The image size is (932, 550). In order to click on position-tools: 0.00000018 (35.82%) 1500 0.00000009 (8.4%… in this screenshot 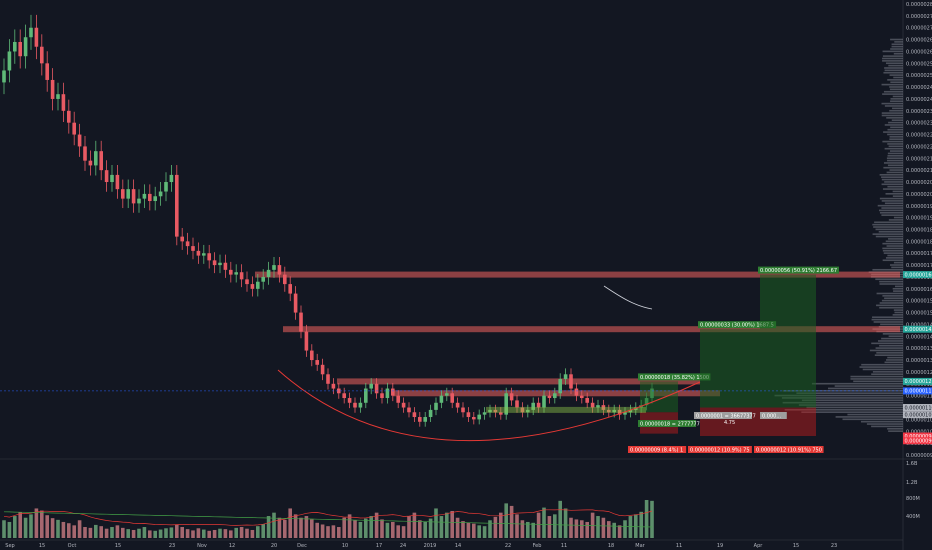, I will do `click(662, 360)`.